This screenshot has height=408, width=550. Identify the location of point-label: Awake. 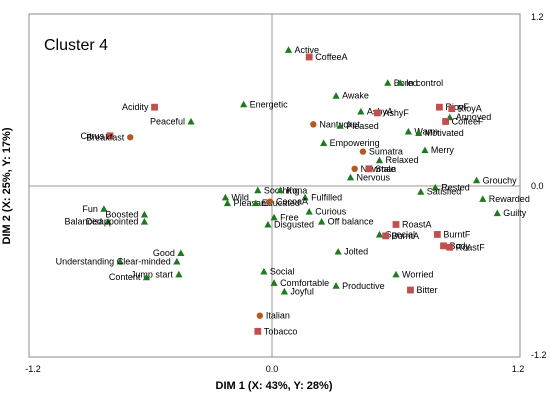
(355, 96).